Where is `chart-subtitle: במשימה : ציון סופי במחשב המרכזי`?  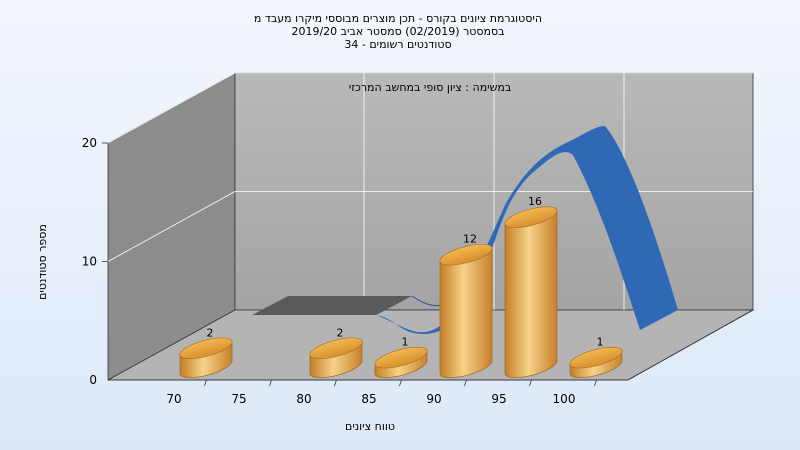
chart-subtitle: במשימה : ציון סופי במחשב המרכזי is located at coordinates (430, 87).